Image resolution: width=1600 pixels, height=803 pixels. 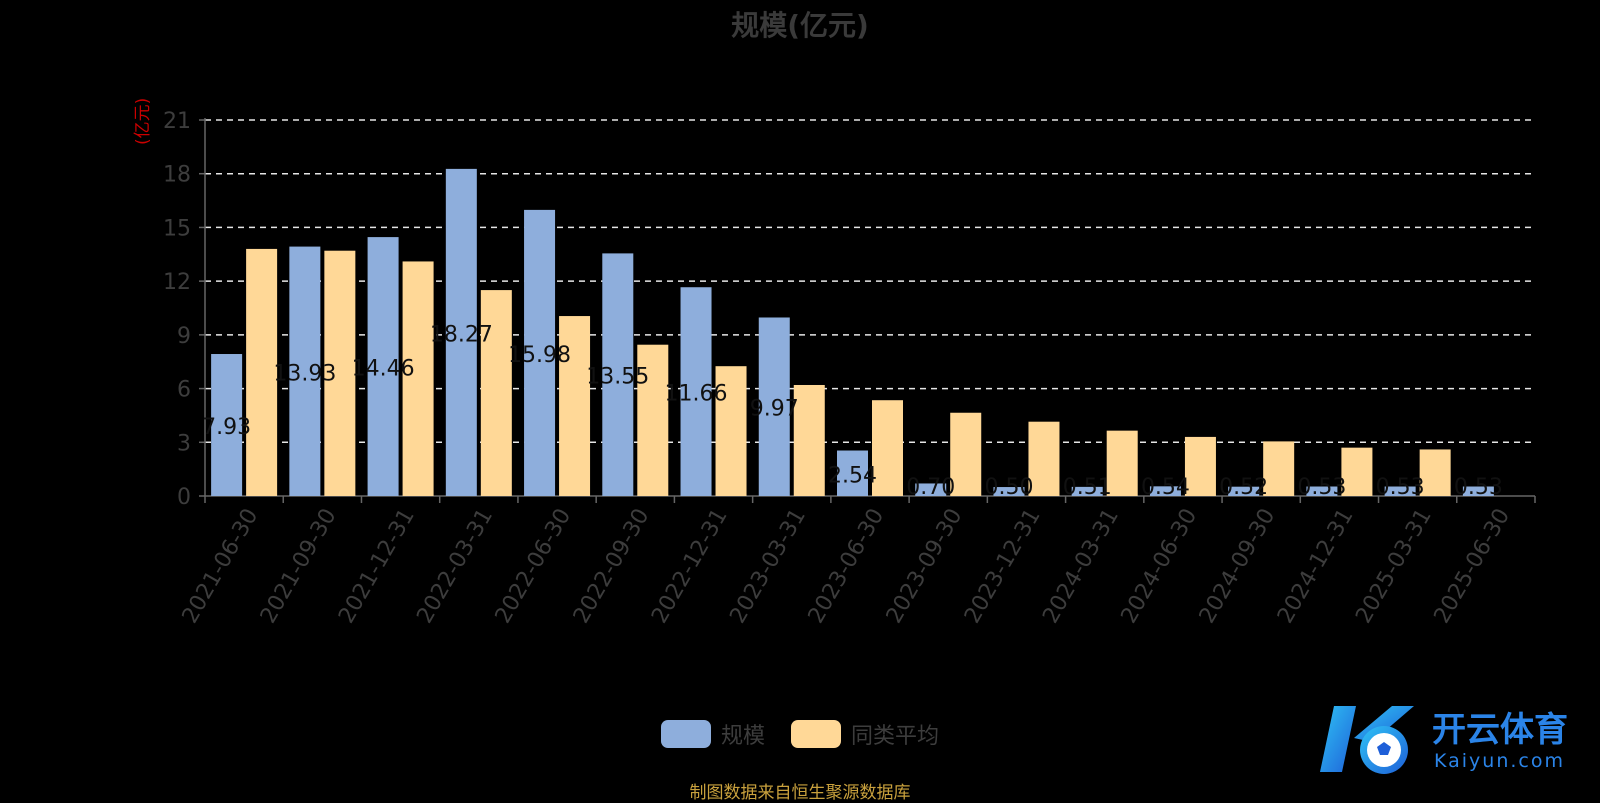 I want to click on data-label: 15.98, so click(x=539, y=355).